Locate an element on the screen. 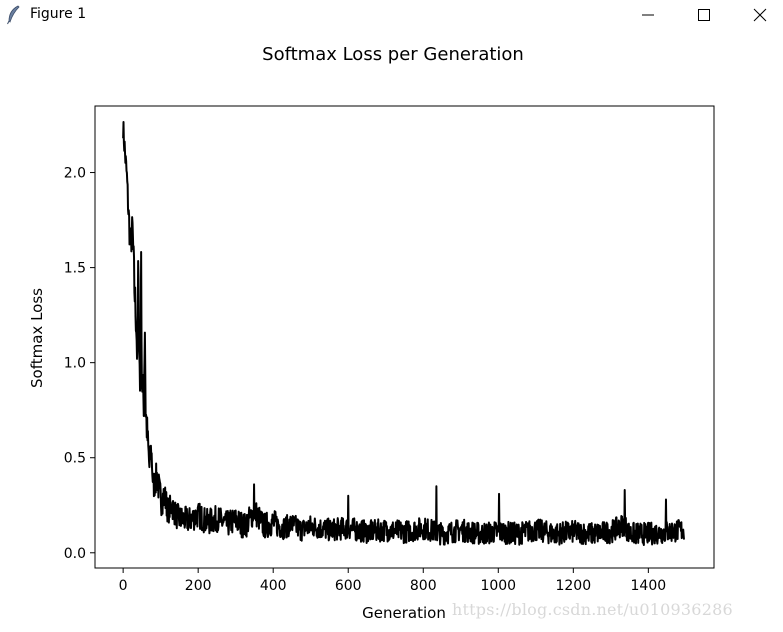  maximize-button is located at coordinates (704, 15).